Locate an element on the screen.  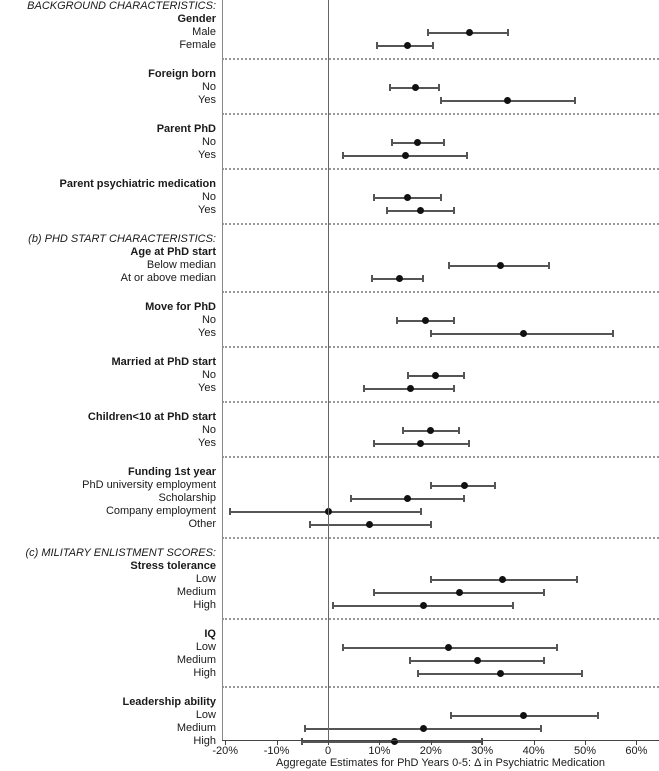
group-row: Children<10 at PhD start is located at coordinates (329, 417).